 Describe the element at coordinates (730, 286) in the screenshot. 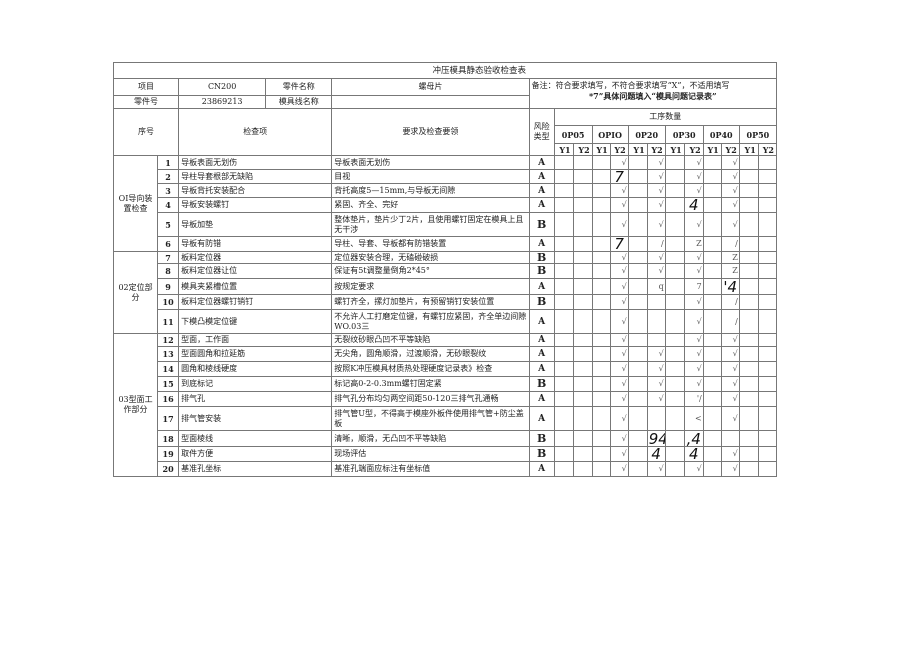

I see `check-cell: '4` at that location.